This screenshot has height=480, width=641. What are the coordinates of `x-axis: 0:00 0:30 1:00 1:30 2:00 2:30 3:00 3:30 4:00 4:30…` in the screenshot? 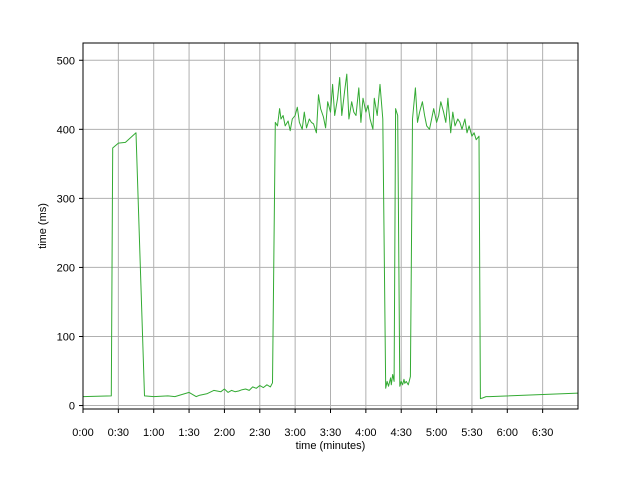 It's located at (312, 424).